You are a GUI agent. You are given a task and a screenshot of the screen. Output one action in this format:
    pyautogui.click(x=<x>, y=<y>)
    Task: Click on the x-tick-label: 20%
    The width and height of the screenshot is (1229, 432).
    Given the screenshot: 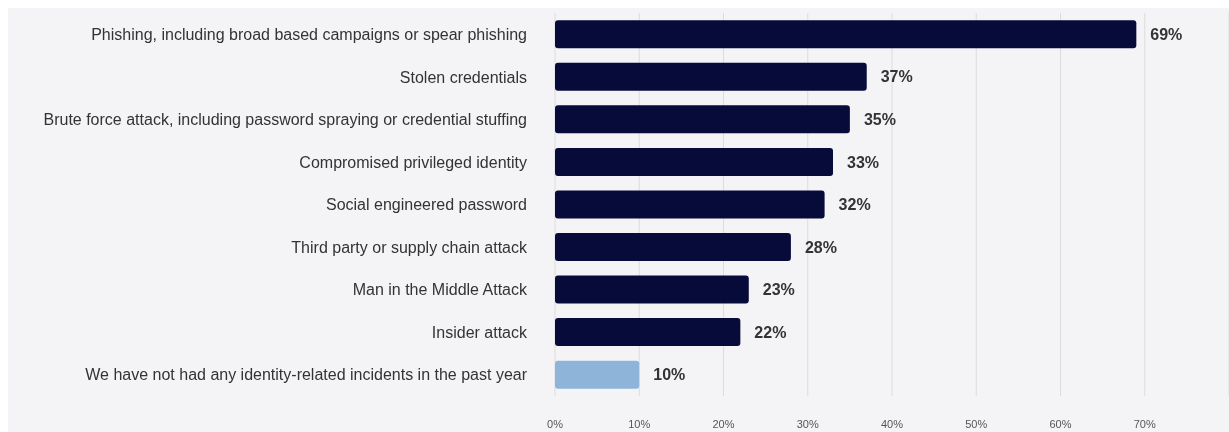 What is the action you would take?
    pyautogui.click(x=723, y=423)
    